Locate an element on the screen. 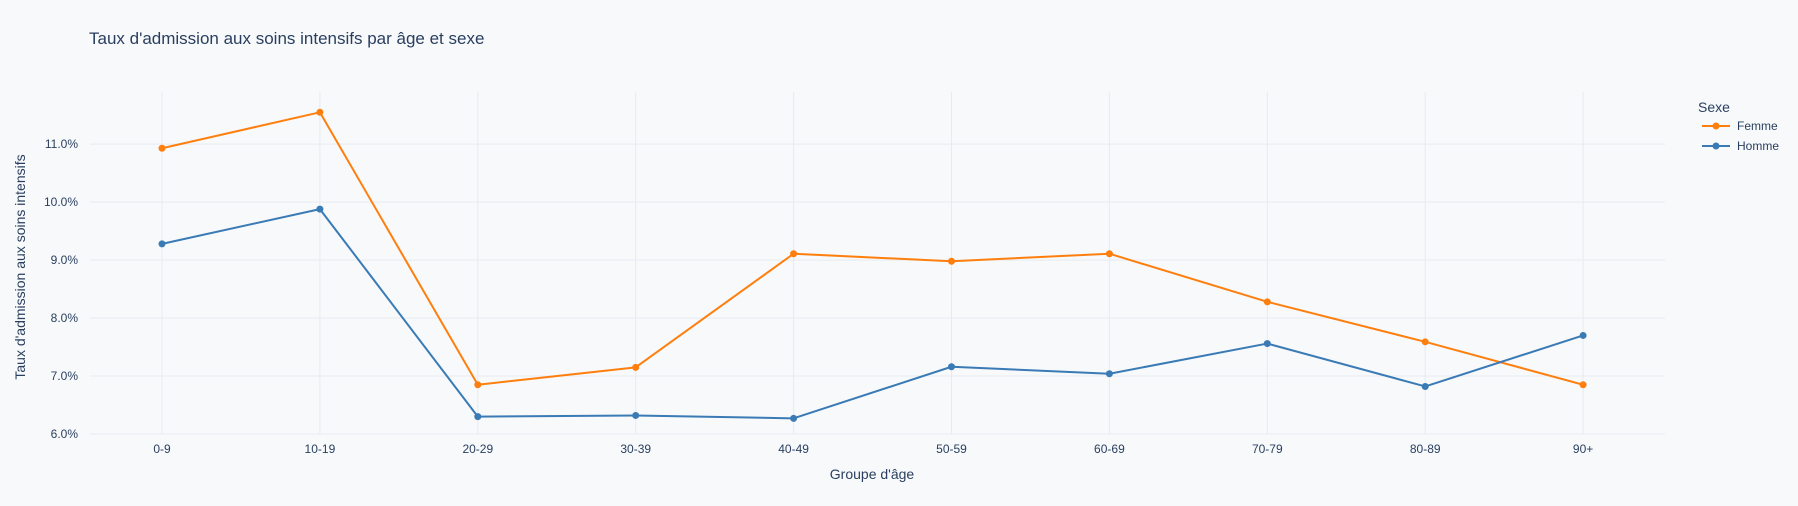 The height and width of the screenshot is (506, 1798). x-tick-label: 60-69 is located at coordinates (1109, 449).